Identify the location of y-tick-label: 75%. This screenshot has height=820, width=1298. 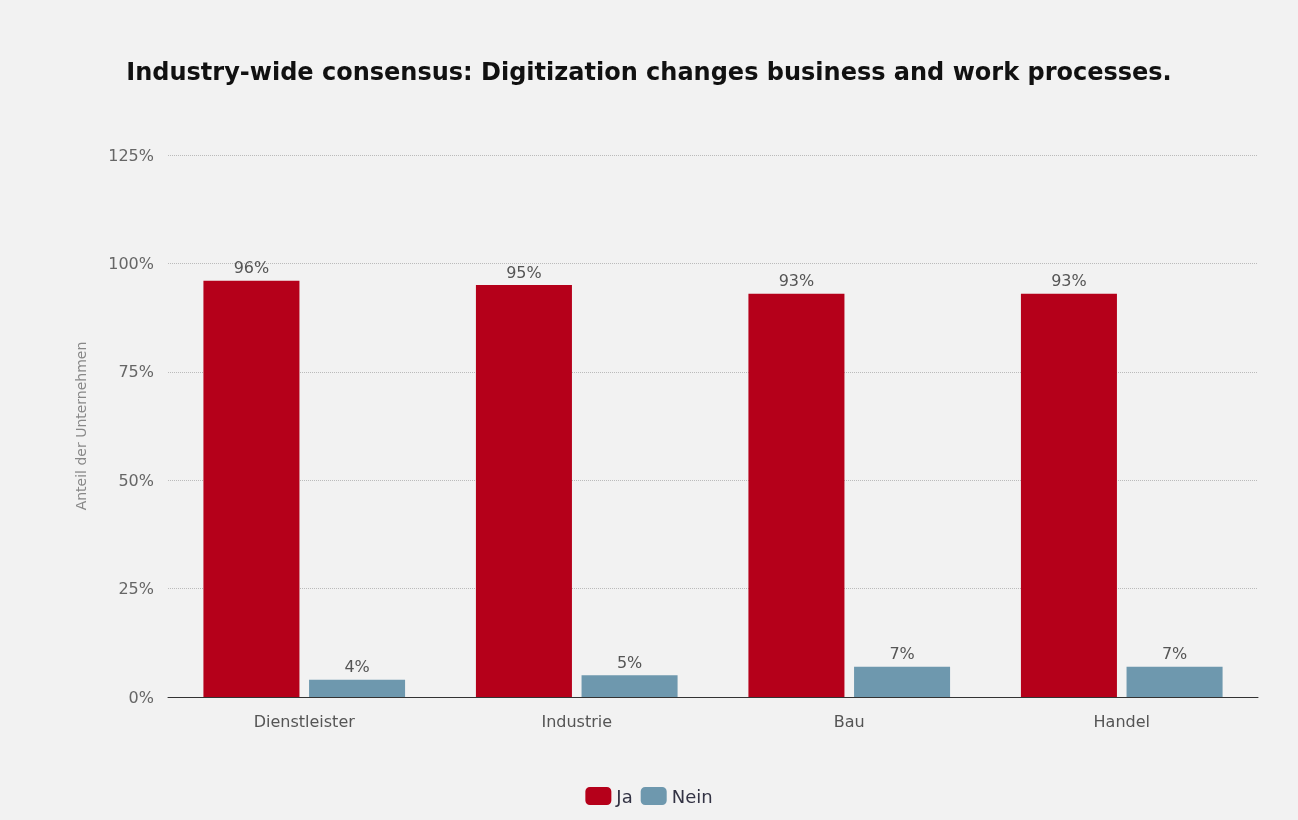
(136, 372).